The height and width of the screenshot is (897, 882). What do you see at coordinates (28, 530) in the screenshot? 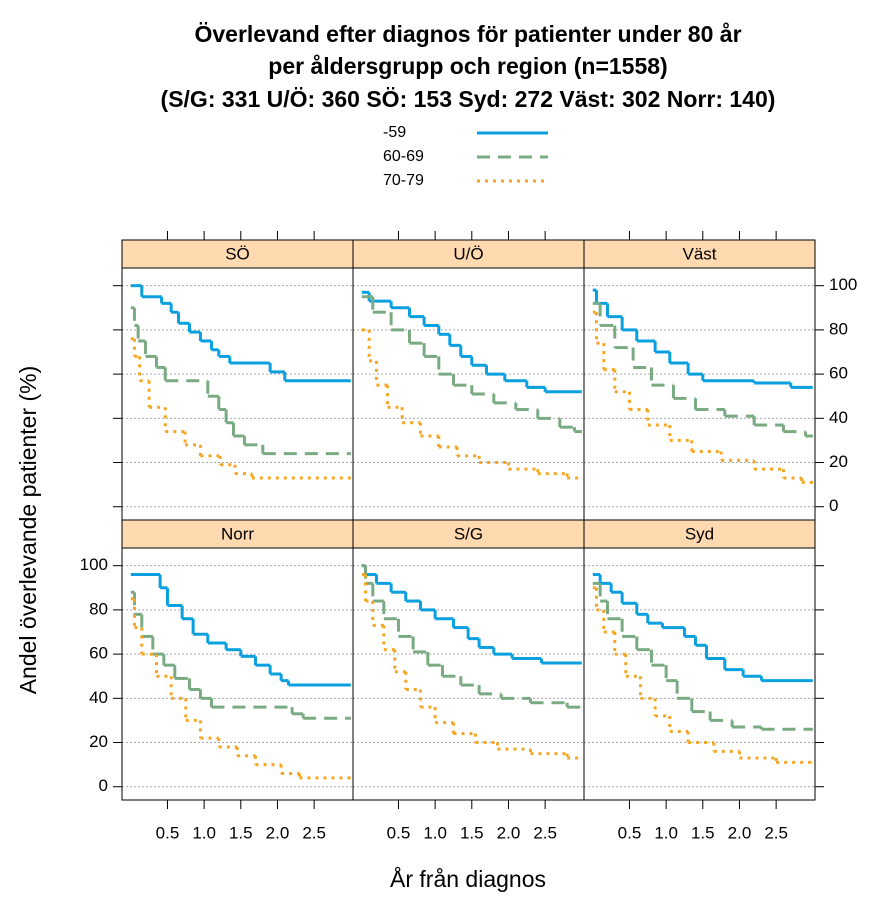
I see `y-axis-title: Andel överlevande patienter (%)` at bounding box center [28, 530].